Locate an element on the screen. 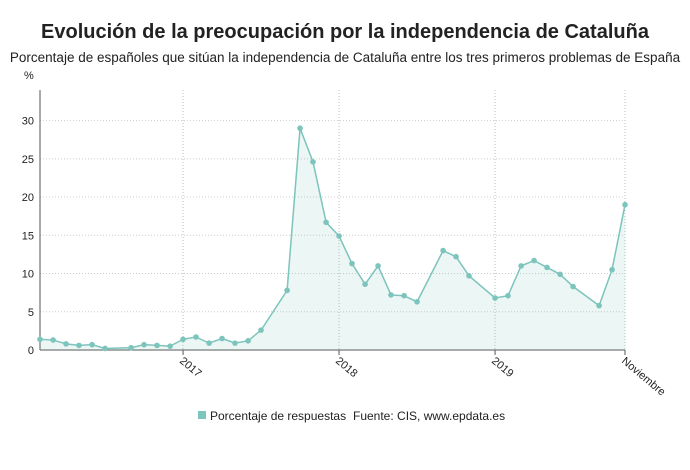 The width and height of the screenshot is (690, 470). source: Fuente: CIS, www.epdata.es is located at coordinates (429, 416).